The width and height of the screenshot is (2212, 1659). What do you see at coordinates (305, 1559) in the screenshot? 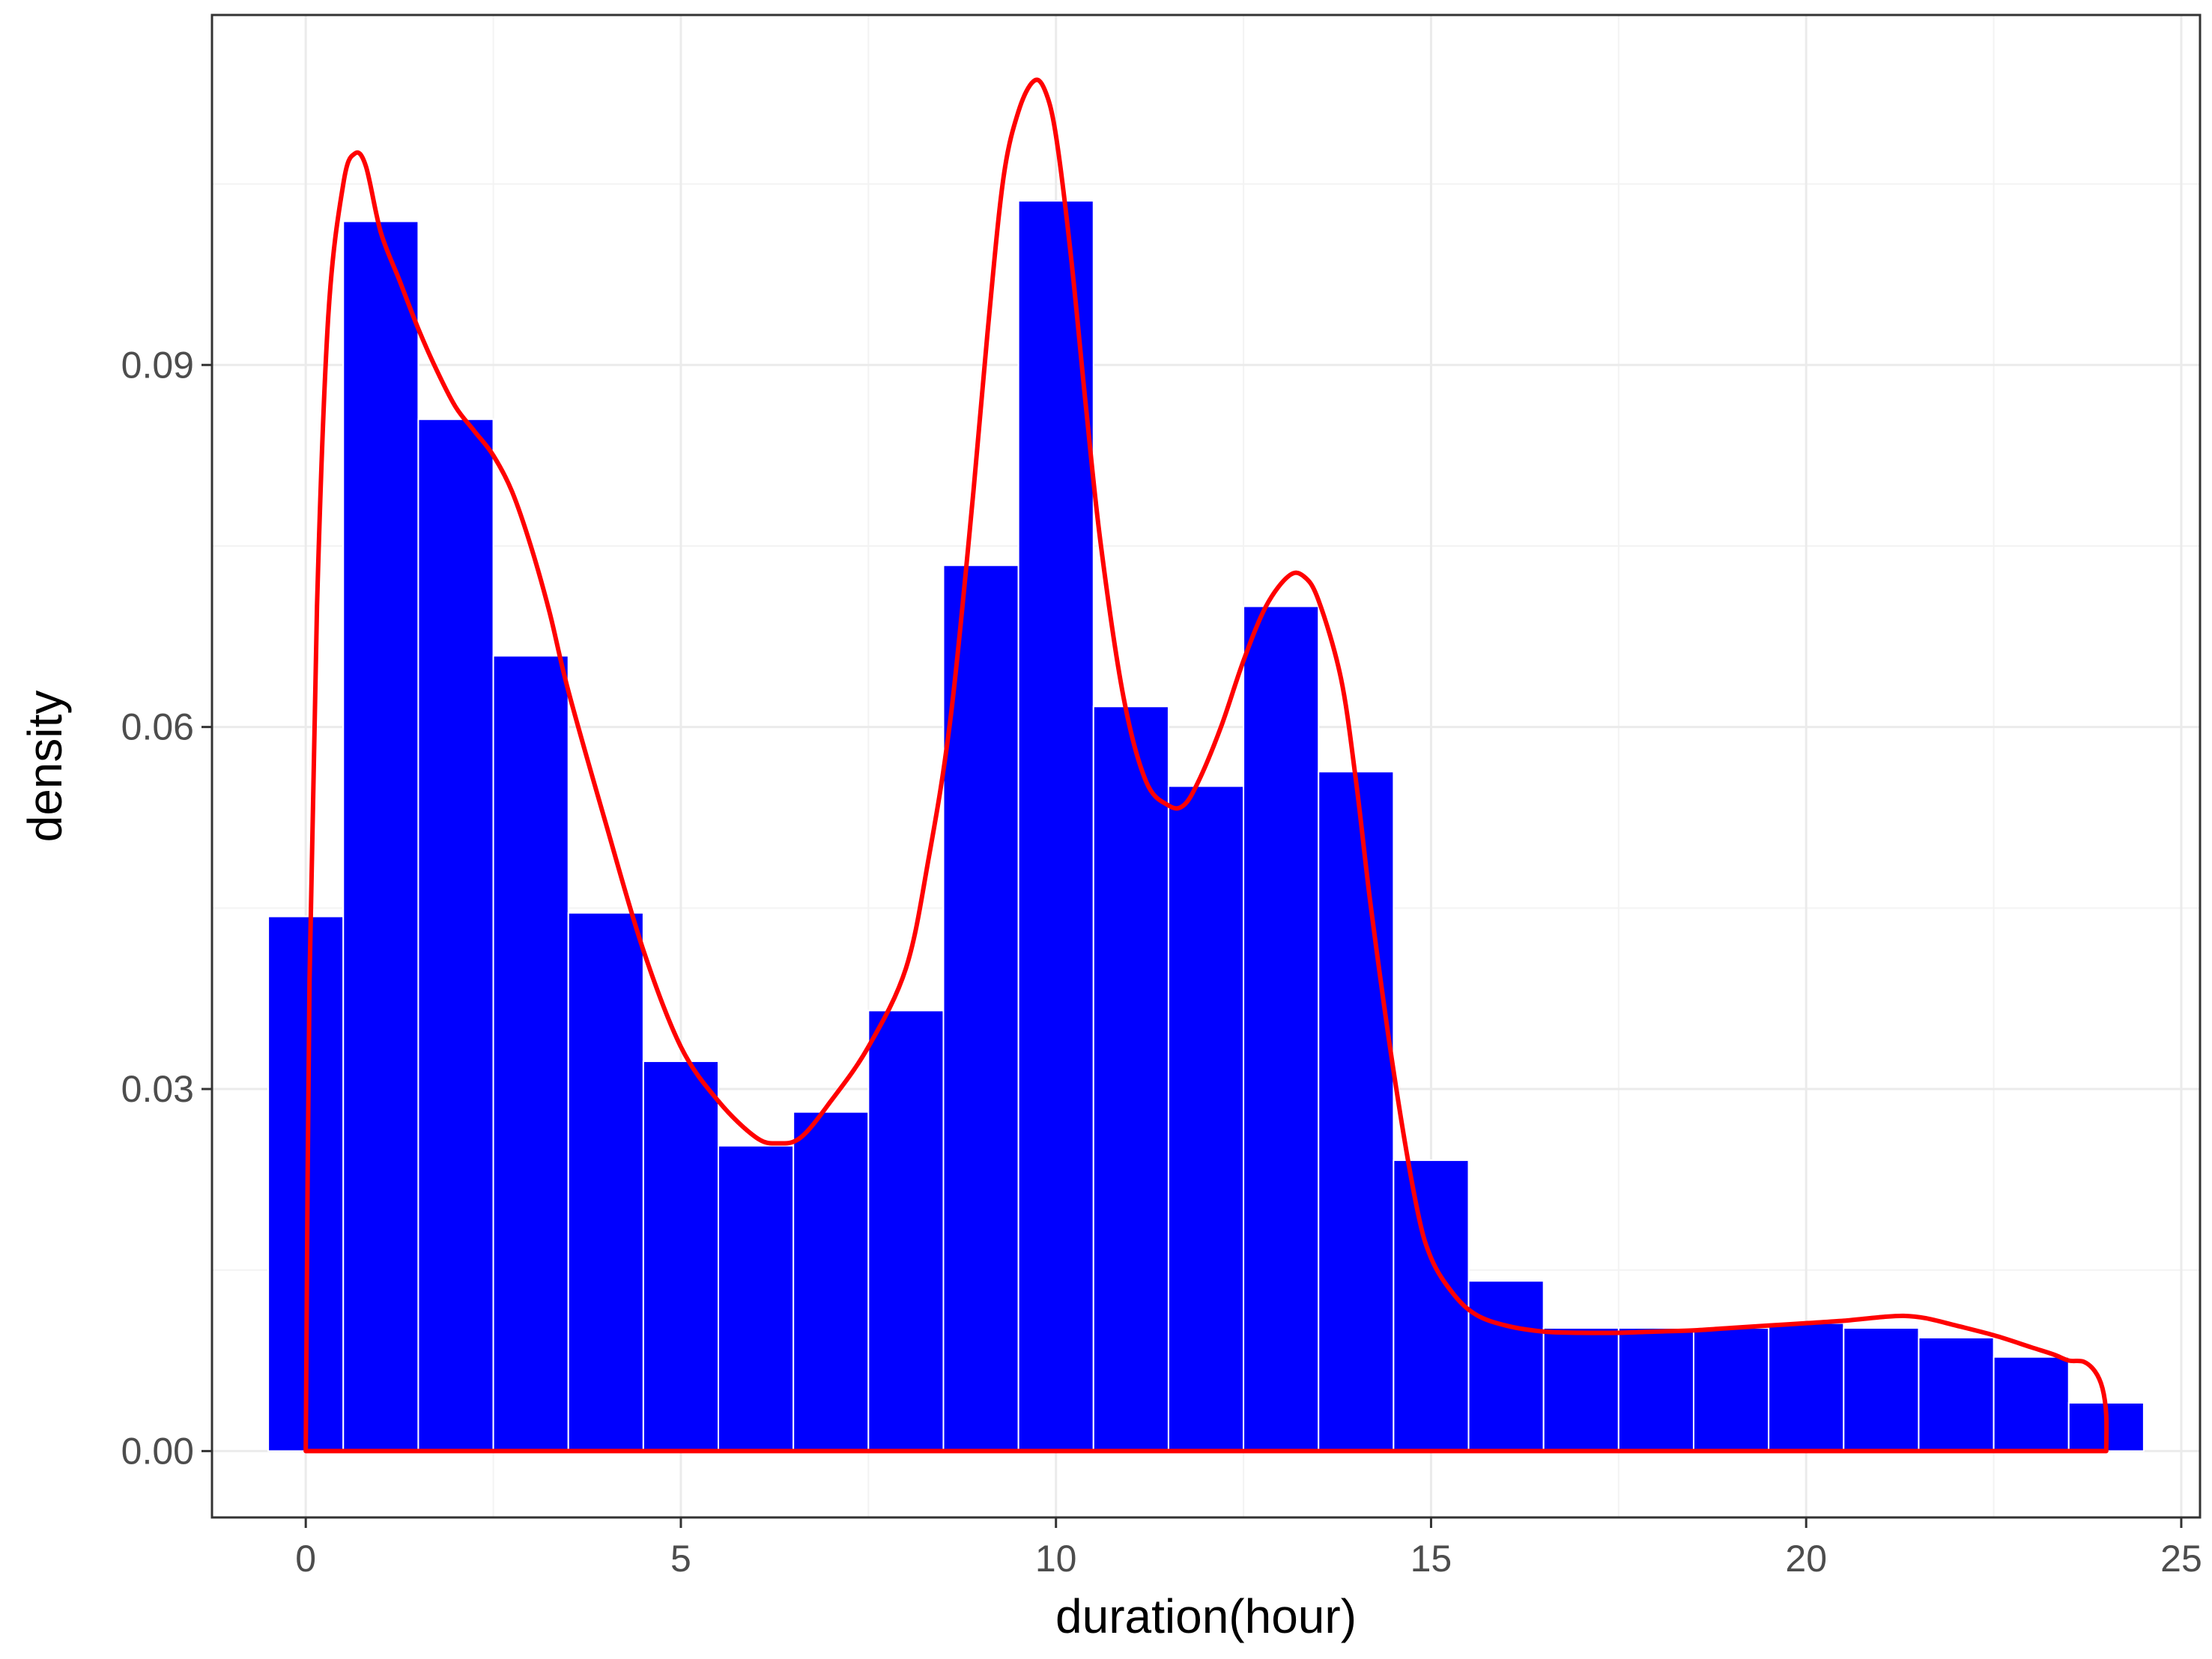
I see `x-tick-label: 0` at bounding box center [305, 1559].